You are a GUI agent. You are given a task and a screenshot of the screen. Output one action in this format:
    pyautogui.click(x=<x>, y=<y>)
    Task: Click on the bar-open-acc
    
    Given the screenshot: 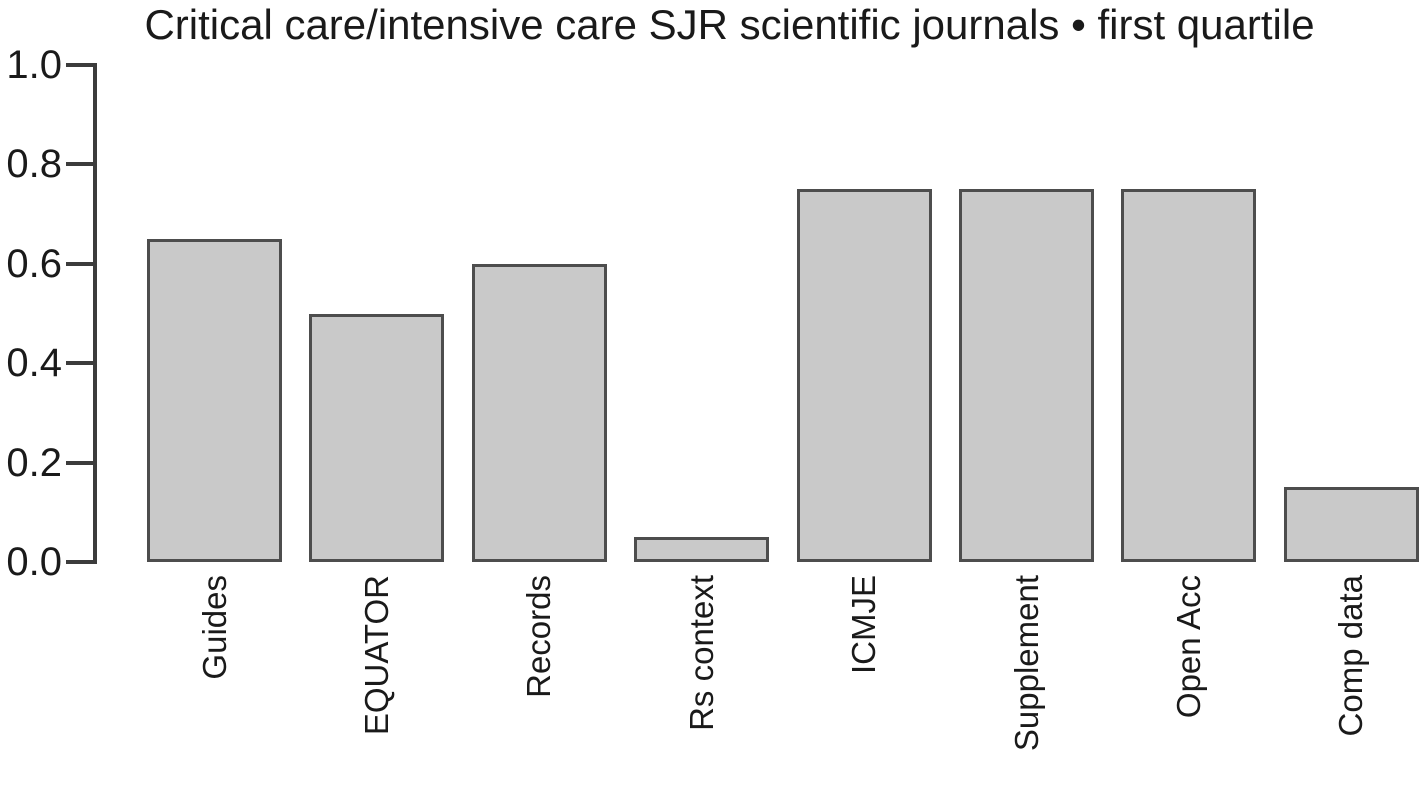 What is the action you would take?
    pyautogui.click(x=1189, y=375)
    